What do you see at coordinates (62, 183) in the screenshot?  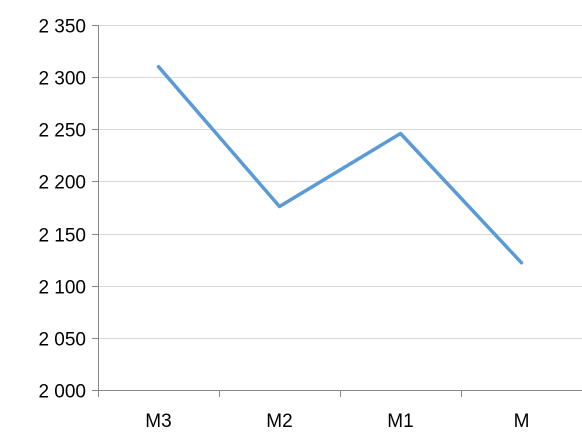 I see `y-tick-label: 2 200` at bounding box center [62, 183].